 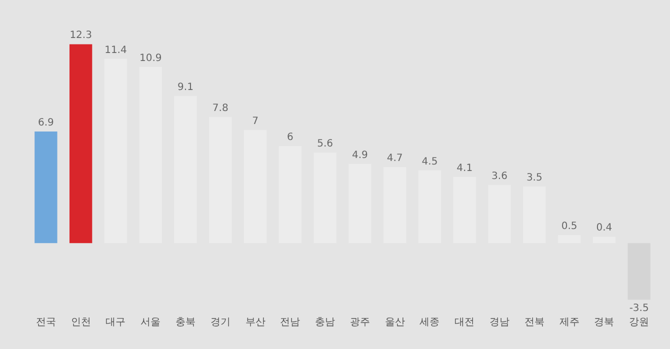 What do you see at coordinates (604, 228) in the screenshot?
I see `data-label: 0.4` at bounding box center [604, 228].